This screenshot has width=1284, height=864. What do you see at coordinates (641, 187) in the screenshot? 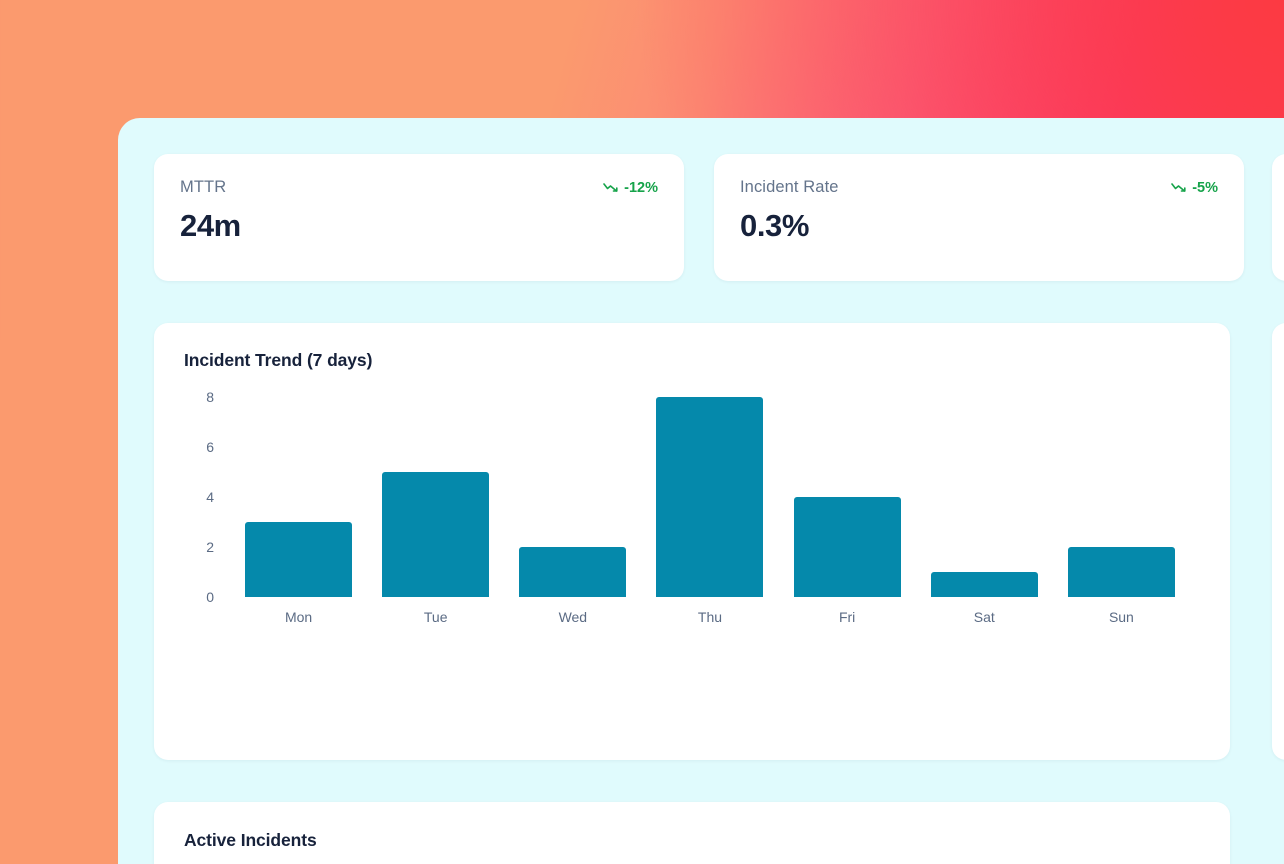
I see `kpi-delta-value: -12%` at bounding box center [641, 187].